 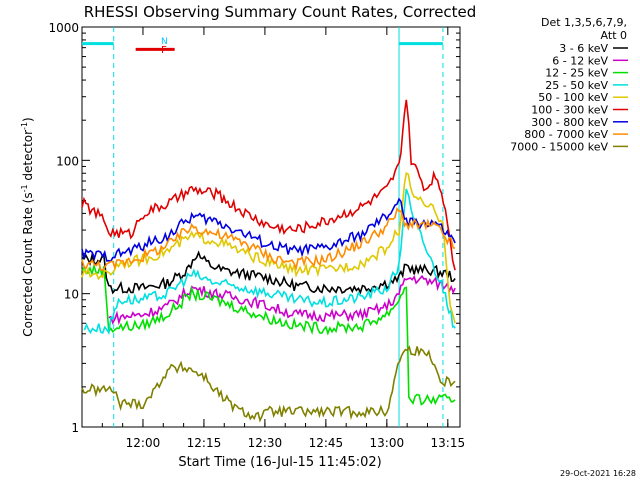 I want to click on y-axis-label-mid: detector, so click(x=28, y=157).